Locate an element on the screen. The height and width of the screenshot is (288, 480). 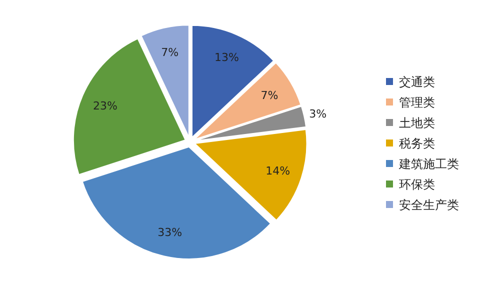
legend-label: 安全生产类 is located at coordinates (429, 205).